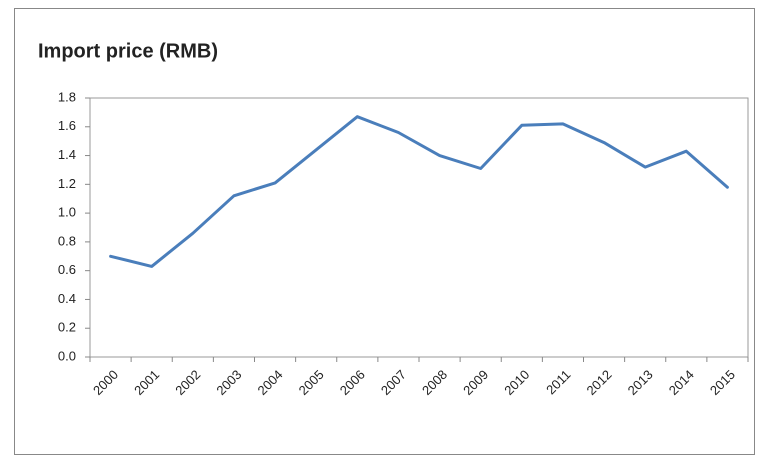 The width and height of the screenshot is (768, 459). What do you see at coordinates (128, 51) in the screenshot?
I see `chart-title: Import price (RMB)` at bounding box center [128, 51].